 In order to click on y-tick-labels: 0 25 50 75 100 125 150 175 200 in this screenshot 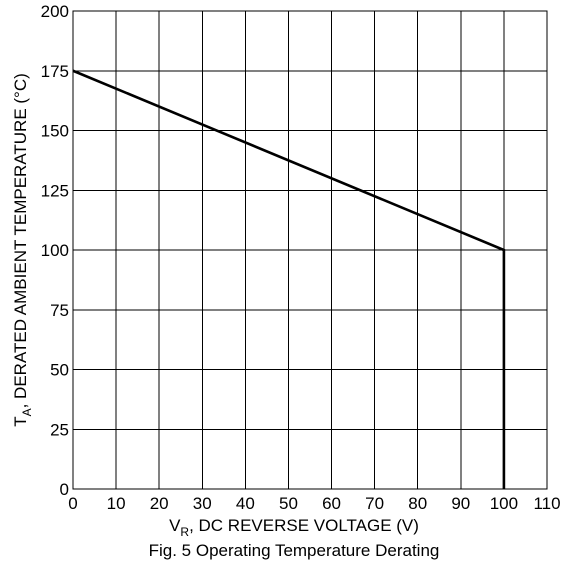, I will do `click(55, 250)`.